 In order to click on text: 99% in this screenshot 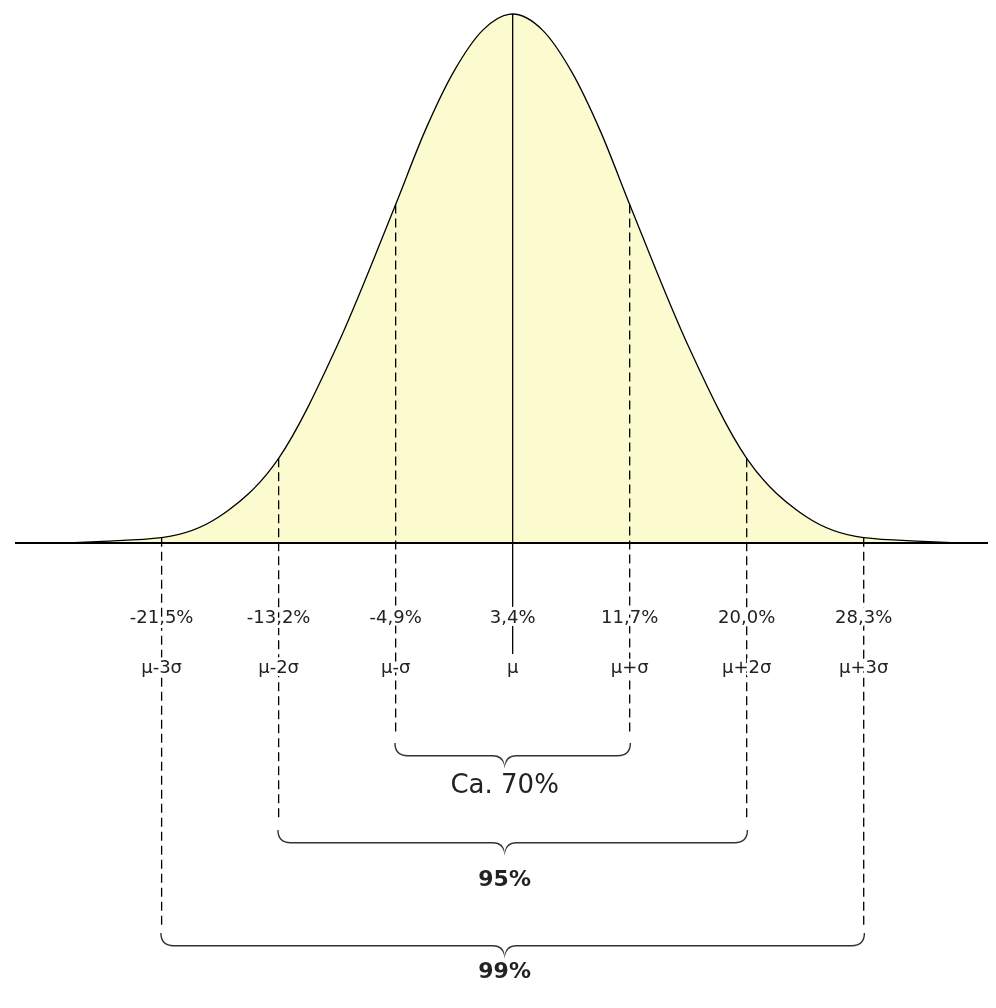, I will do `click(504, 970)`.